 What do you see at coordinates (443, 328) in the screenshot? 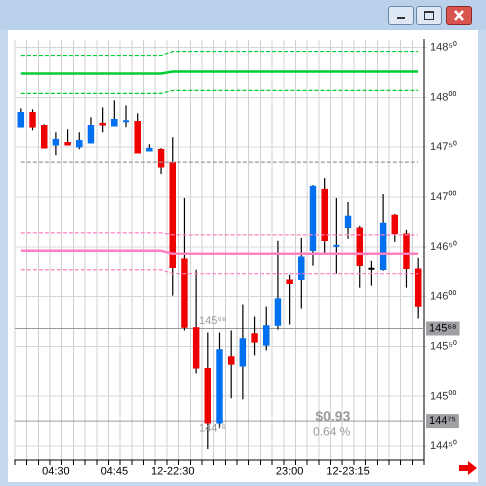
I see `ref-line-label: 145⁶⁸` at bounding box center [443, 328].